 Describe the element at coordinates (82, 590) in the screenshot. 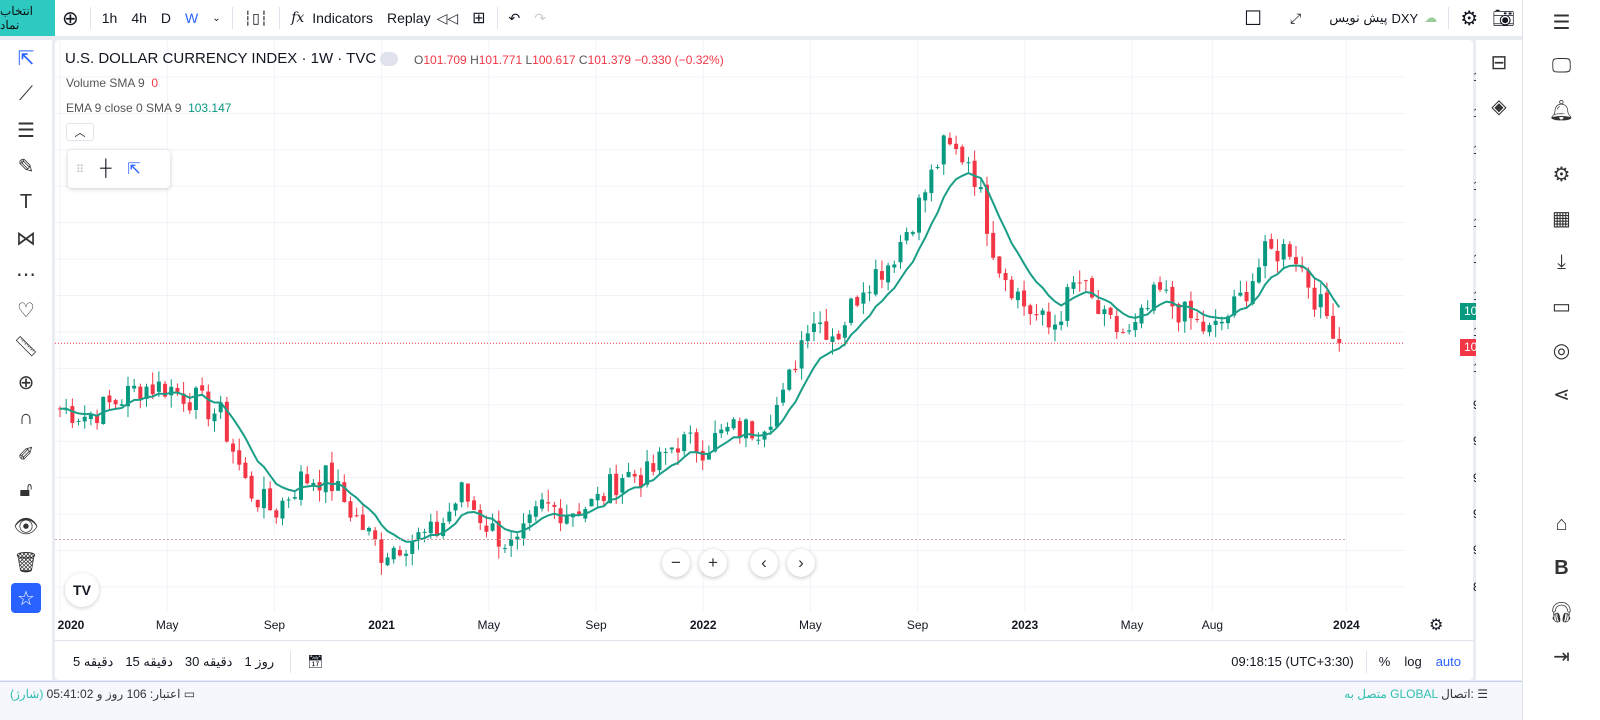

I see `tradingview-logo: TV` at that location.